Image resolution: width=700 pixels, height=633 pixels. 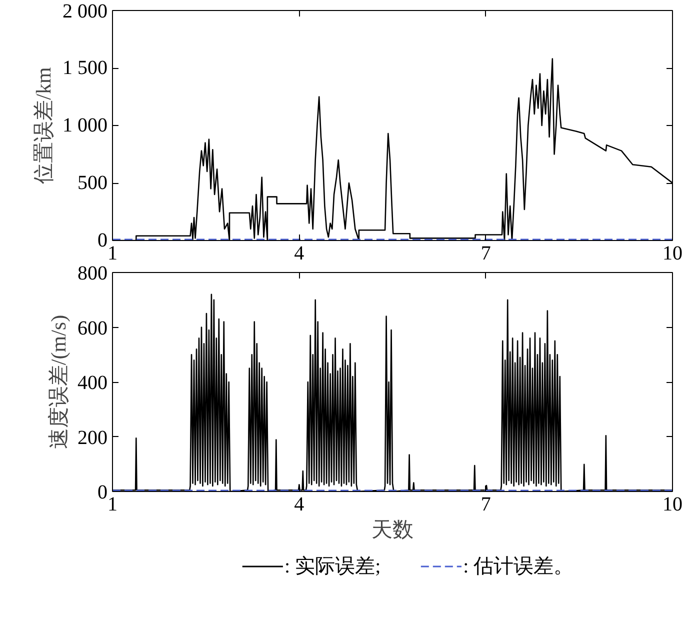 What do you see at coordinates (58, 382) in the screenshot?
I see `y-axis-title: 速度误差/(m/s)` at bounding box center [58, 382].